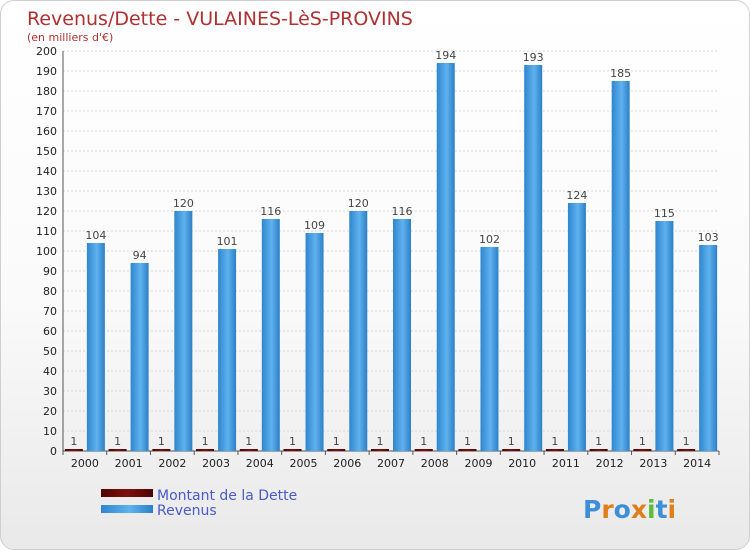 The image size is (750, 550). Describe the element at coordinates (50, 331) in the screenshot. I see `y-tick-label: 60` at that location.